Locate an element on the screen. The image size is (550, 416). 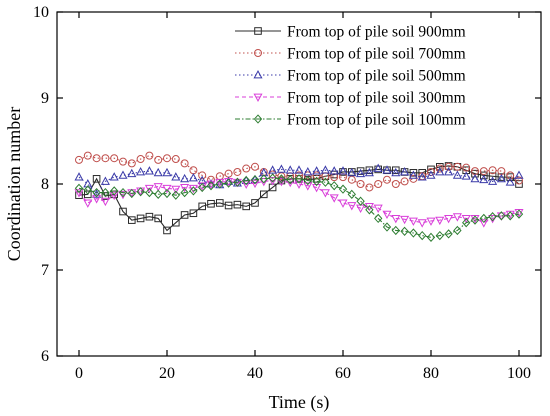
x-tick-label: 60 is located at coordinates (343, 373).